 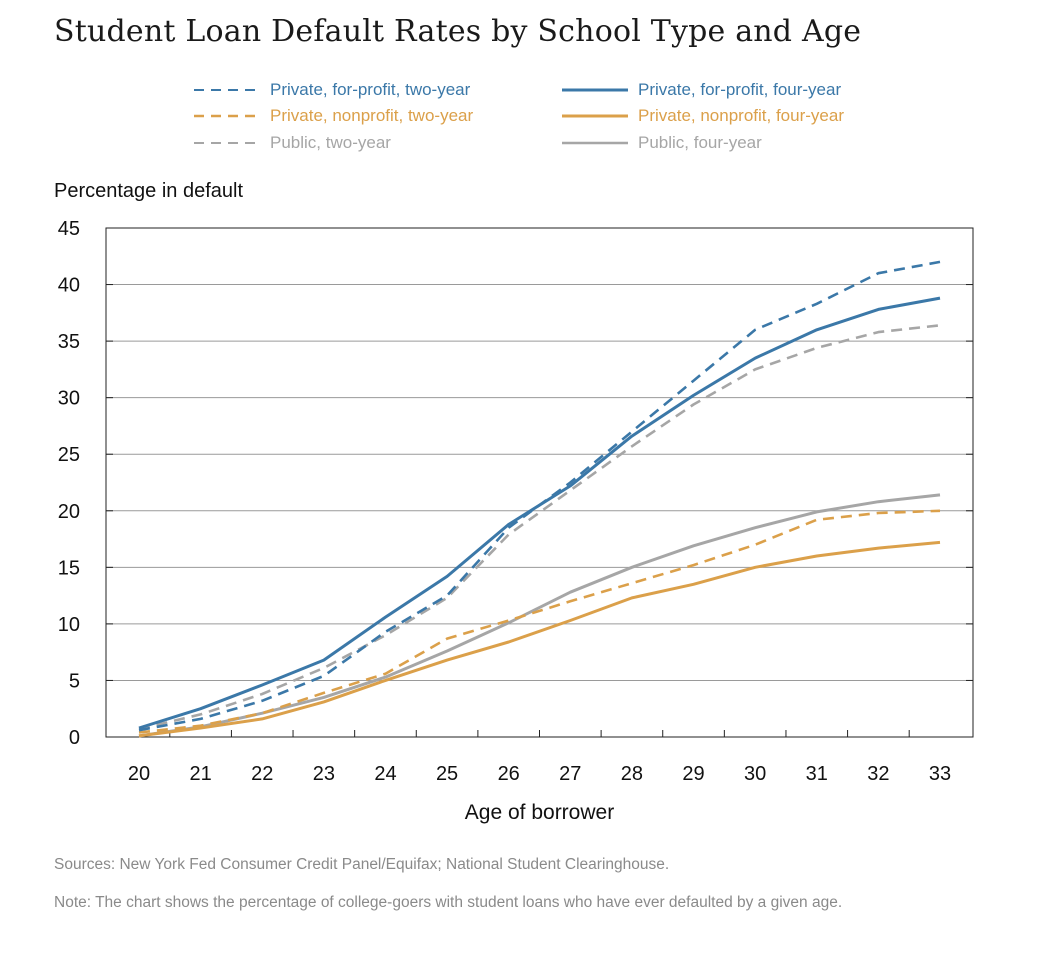 What do you see at coordinates (700, 142) in the screenshot?
I see `legend-label: Public, four-year` at bounding box center [700, 142].